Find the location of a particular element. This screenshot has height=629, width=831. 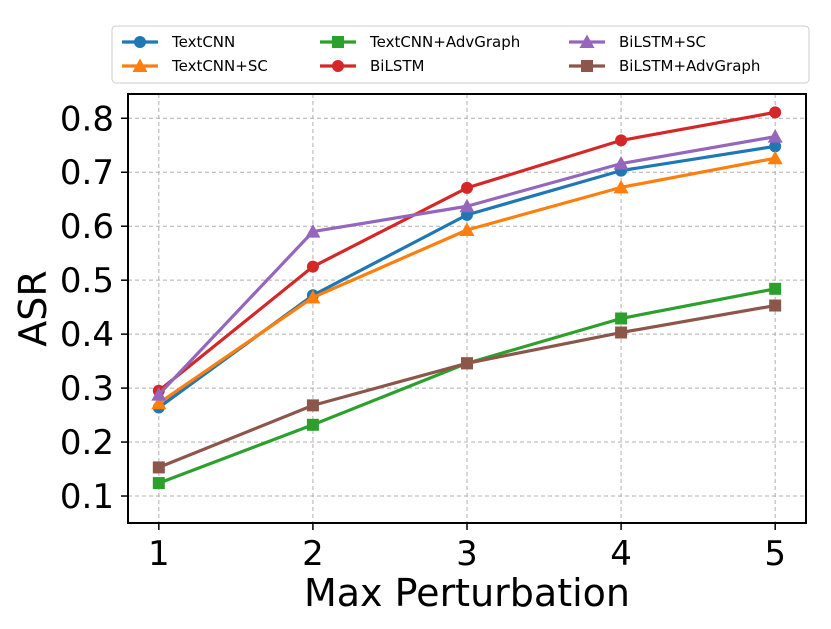

legend-label: BiLSTM+SC is located at coordinates (662, 42).